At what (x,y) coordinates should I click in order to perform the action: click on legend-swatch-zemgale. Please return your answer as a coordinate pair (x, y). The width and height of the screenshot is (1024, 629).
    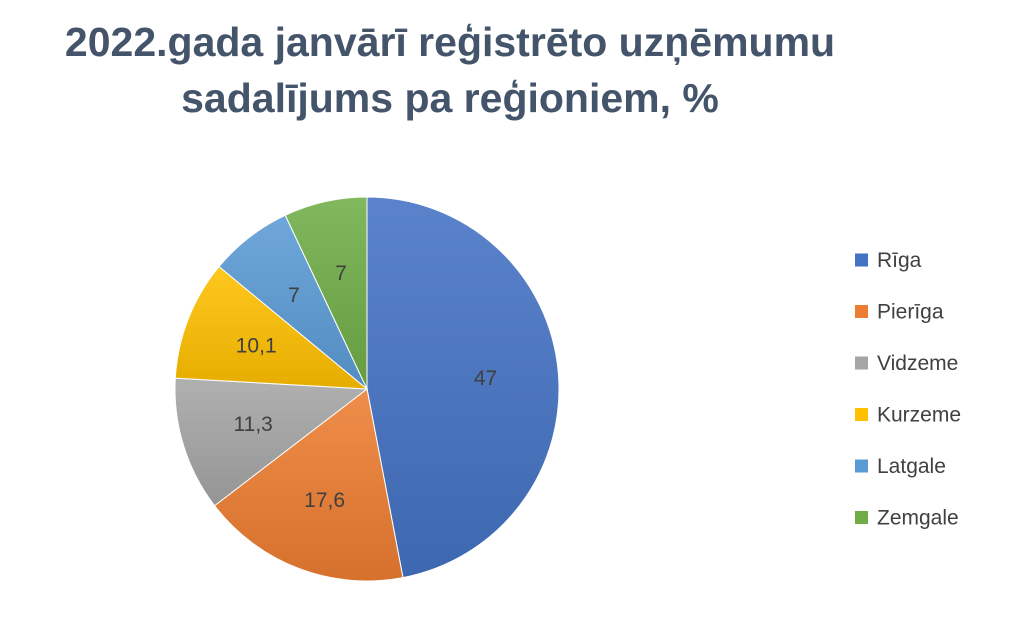
    Looking at the image, I should click on (861, 517).